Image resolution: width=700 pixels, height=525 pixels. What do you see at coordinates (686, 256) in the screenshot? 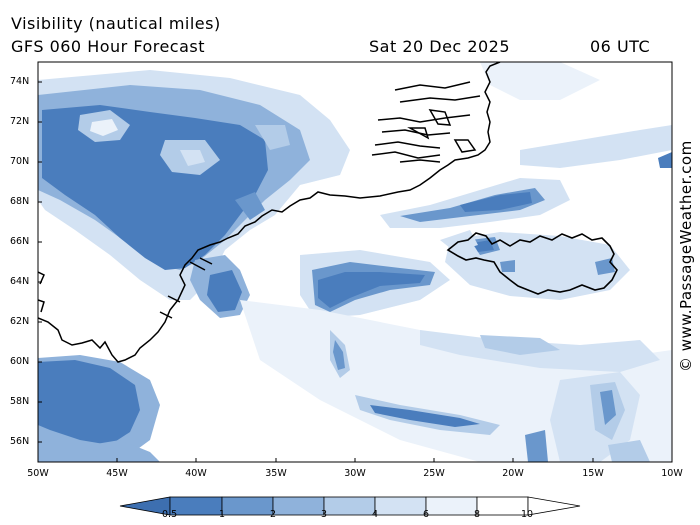
I see `credit-text: © www.PassageWeather.com` at bounding box center [686, 256].